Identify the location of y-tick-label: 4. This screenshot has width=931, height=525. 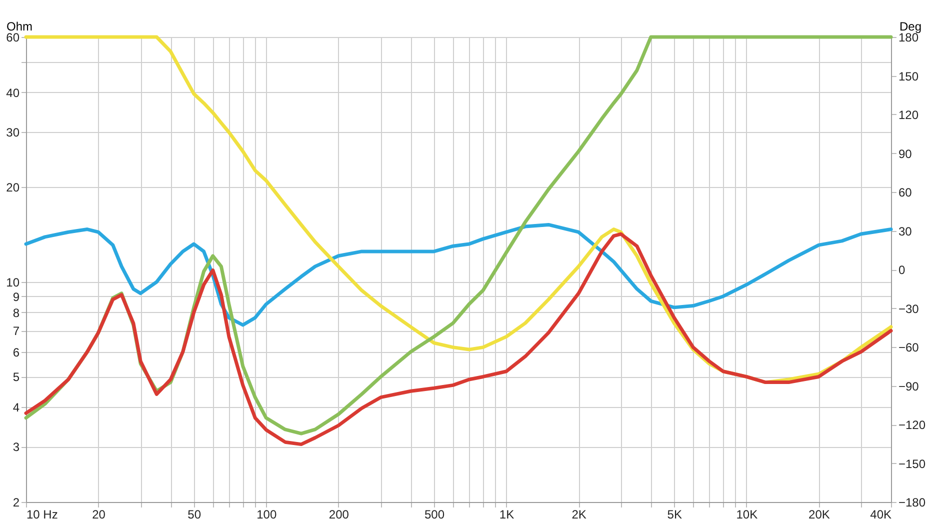
(16, 407).